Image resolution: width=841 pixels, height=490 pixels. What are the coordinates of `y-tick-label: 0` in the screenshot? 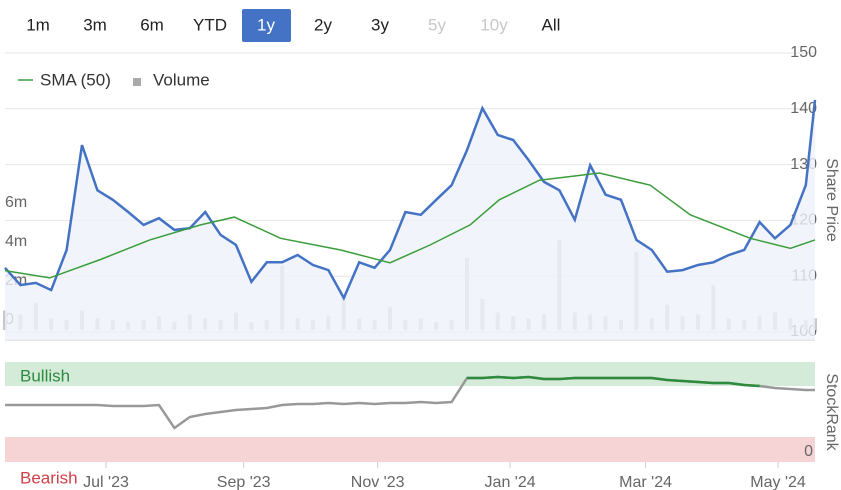 It's located at (808, 451).